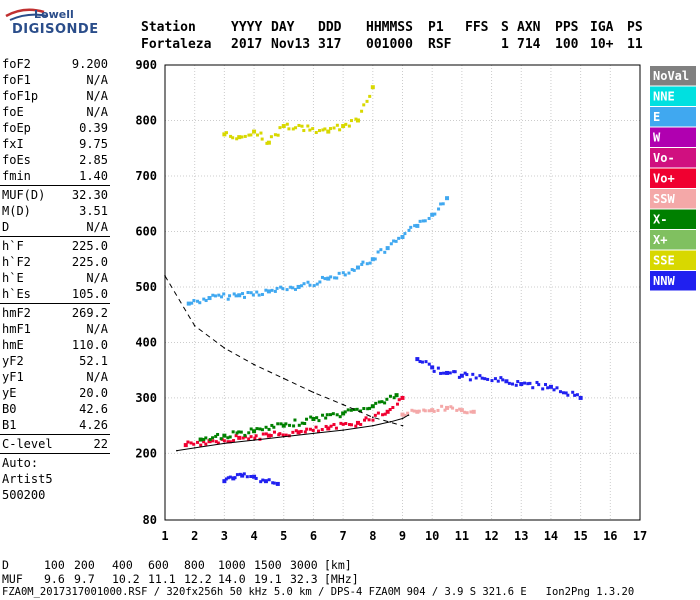  What do you see at coordinates (100, 444) in the screenshot?
I see `param-value: 22` at bounding box center [100, 444].